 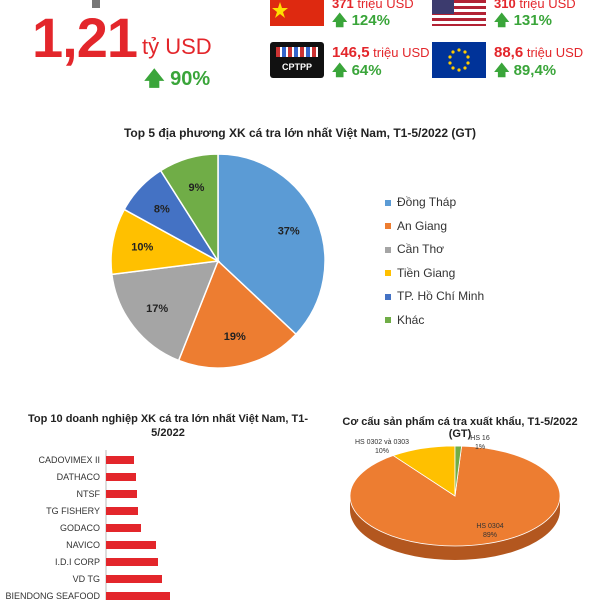 I want to click on pie-slice-label: 17%, so click(x=157, y=309).